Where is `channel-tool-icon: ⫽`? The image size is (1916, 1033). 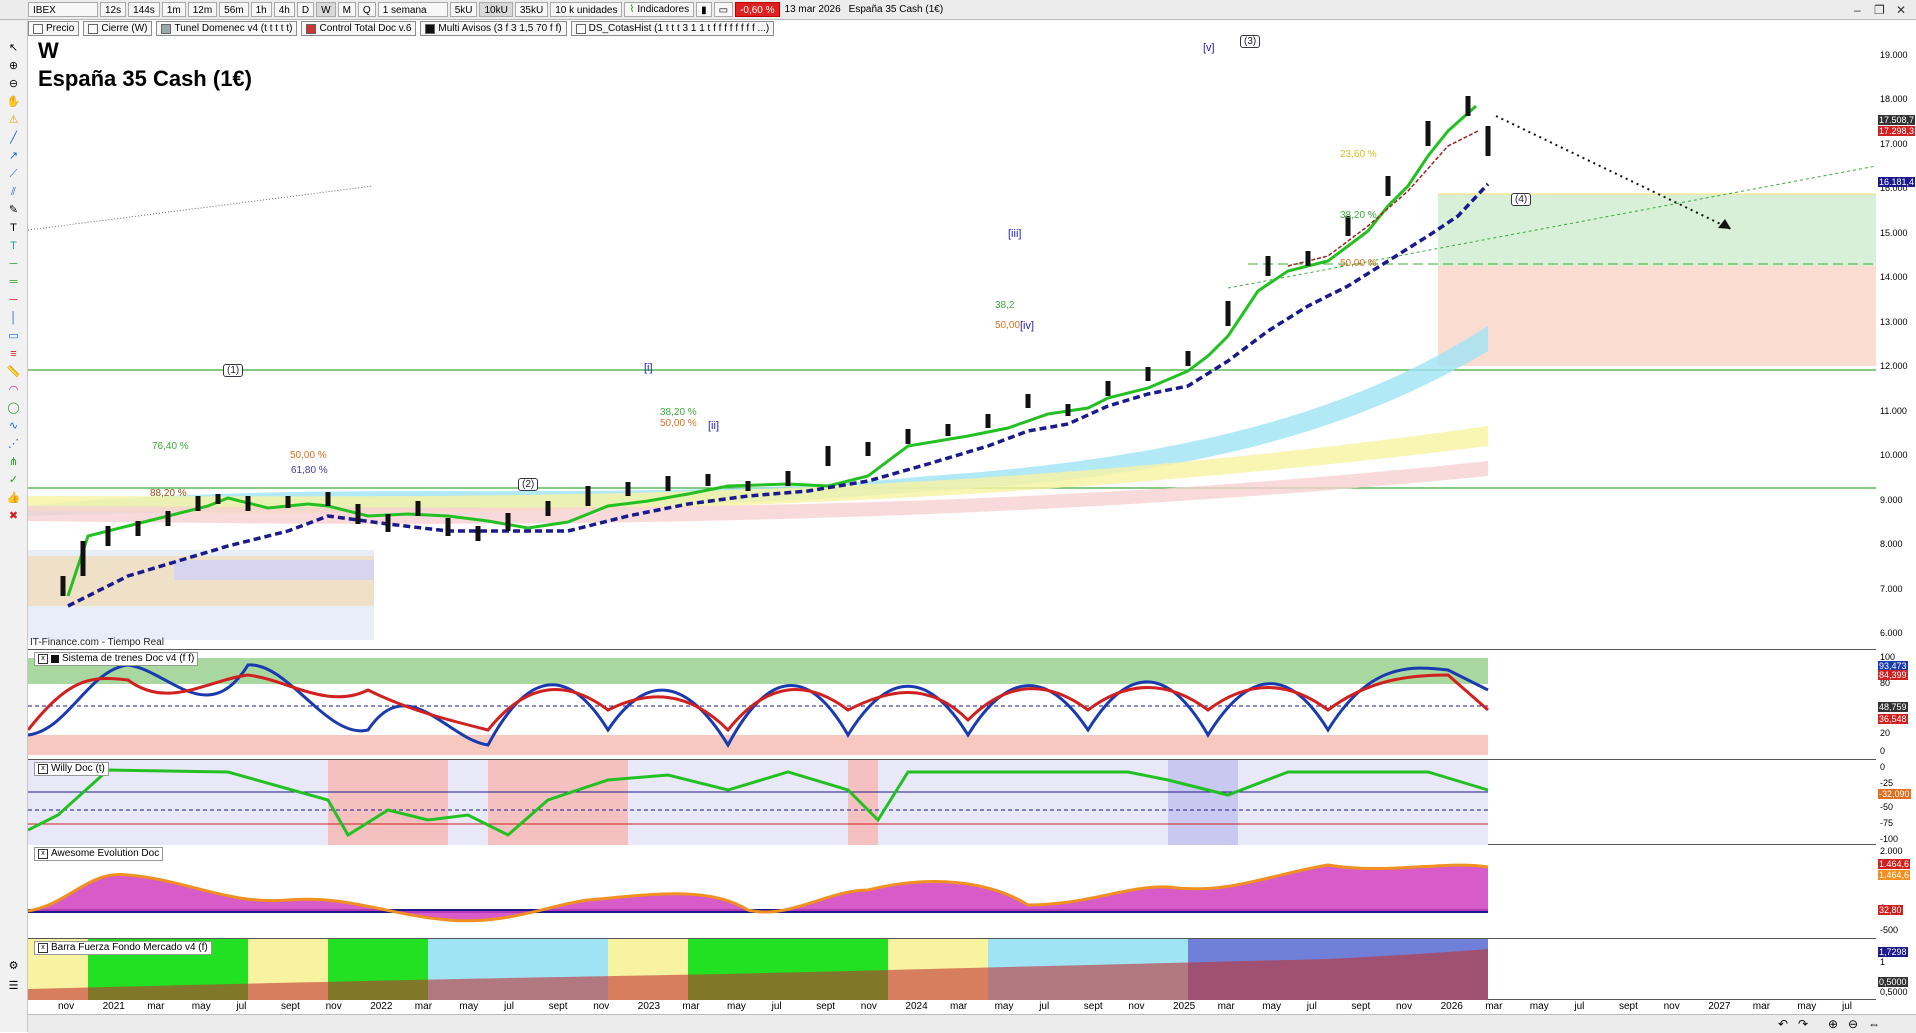 channel-tool-icon: ⫽ is located at coordinates (13, 192).